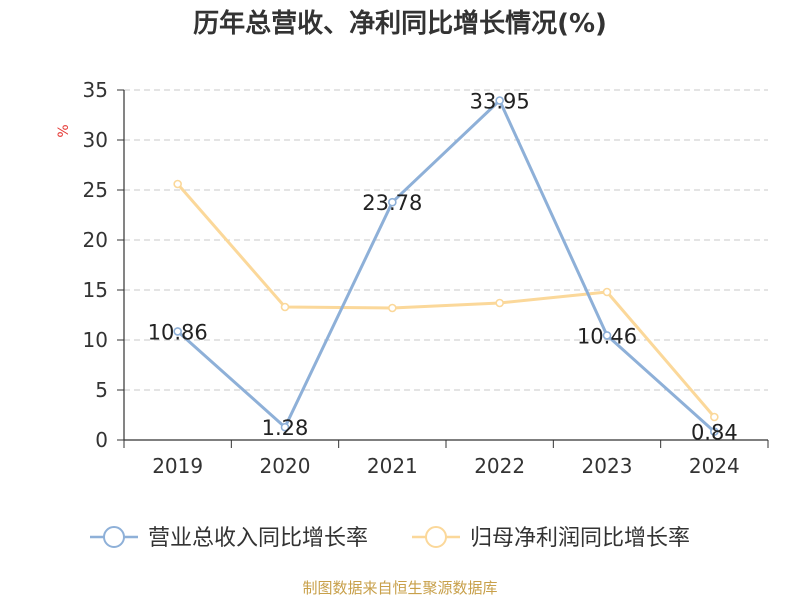 This screenshot has height=600, width=800. I want to click on y-tick-label: 35, so click(95, 90).